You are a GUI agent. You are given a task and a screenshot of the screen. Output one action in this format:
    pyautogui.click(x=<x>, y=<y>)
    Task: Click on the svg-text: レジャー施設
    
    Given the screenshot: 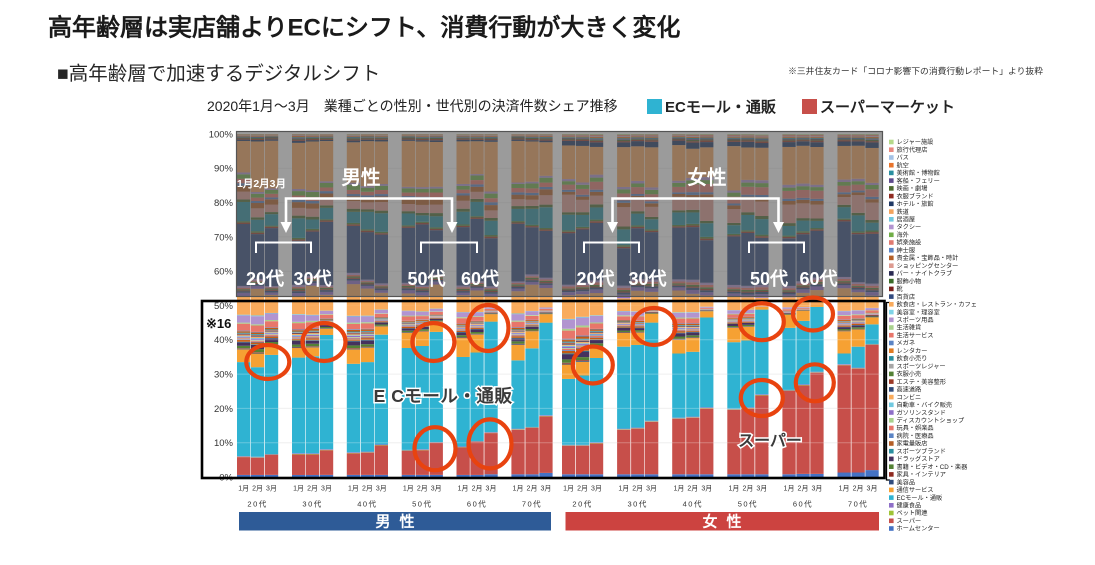 What is the action you would take?
    pyautogui.click(x=915, y=142)
    